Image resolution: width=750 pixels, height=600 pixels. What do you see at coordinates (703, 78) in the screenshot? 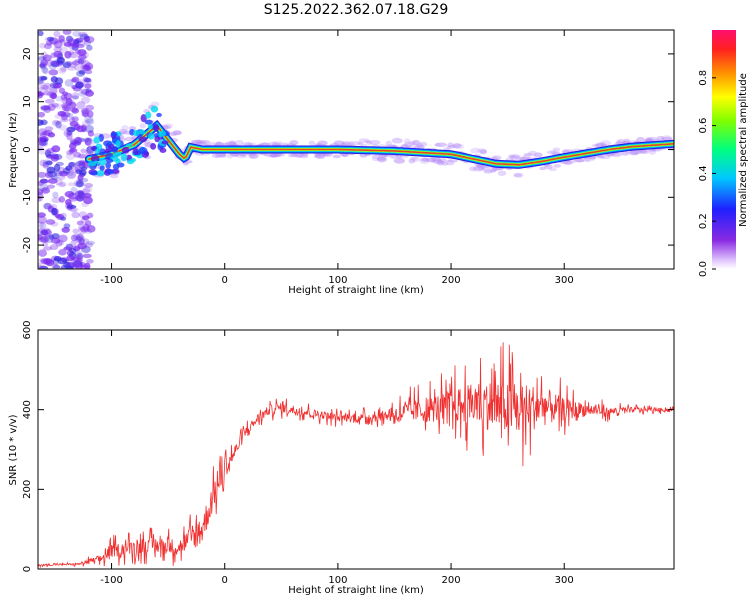
I see `colorbar-tick-label: 0.8` at bounding box center [703, 78].